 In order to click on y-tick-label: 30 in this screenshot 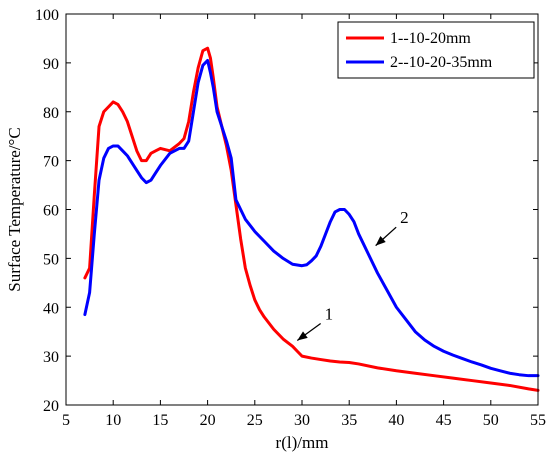, I will do `click(51, 357)`.